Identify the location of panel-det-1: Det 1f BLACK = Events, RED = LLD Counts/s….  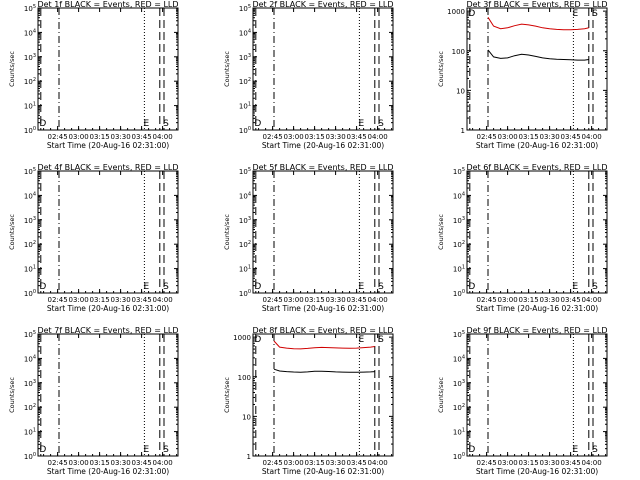
(93, 75).